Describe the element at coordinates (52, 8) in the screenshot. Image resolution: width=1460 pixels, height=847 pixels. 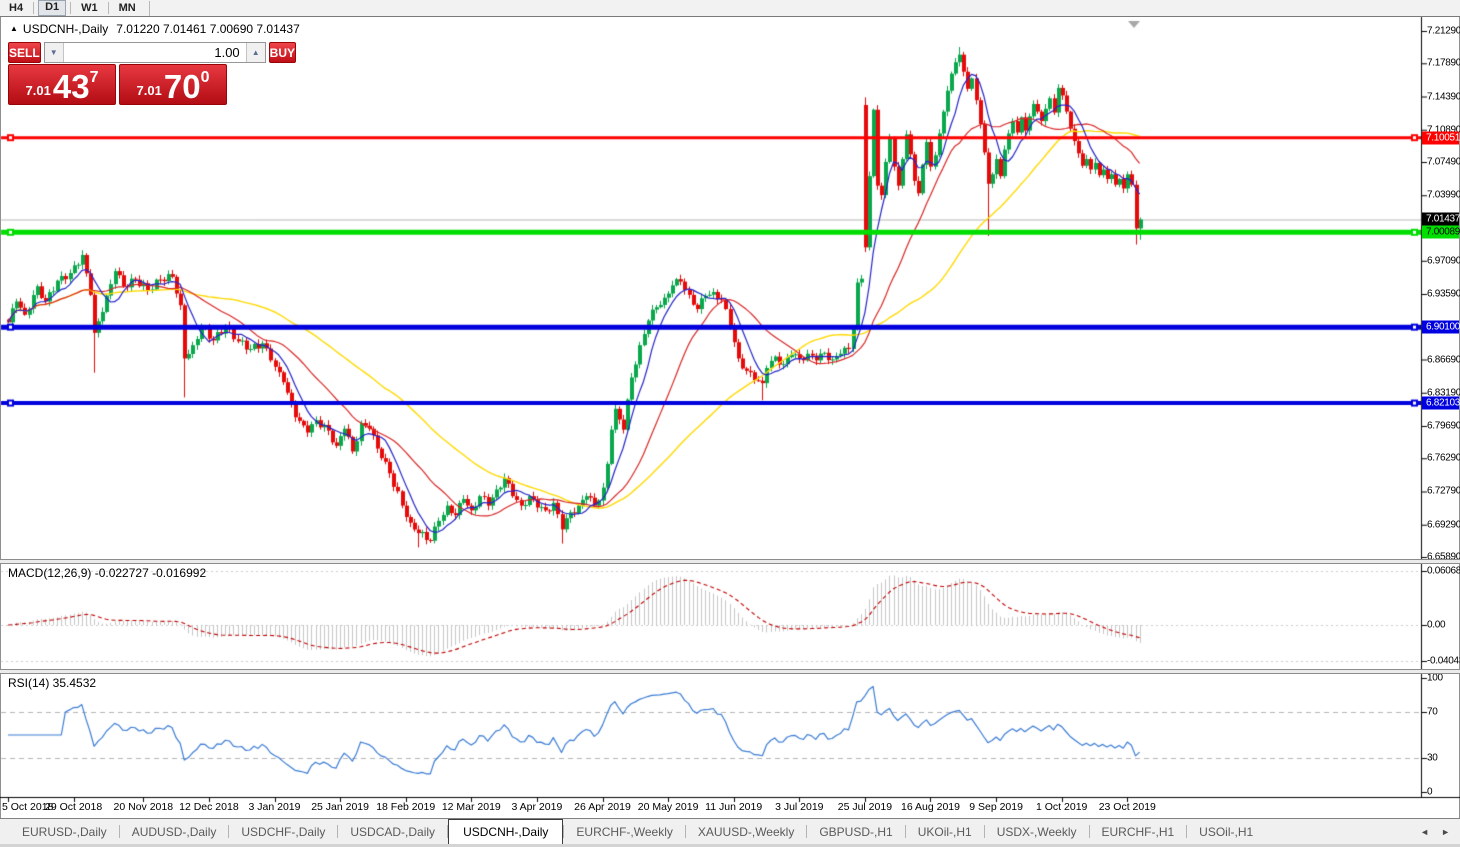
I see `timeframe-button-d1: D1` at that location.